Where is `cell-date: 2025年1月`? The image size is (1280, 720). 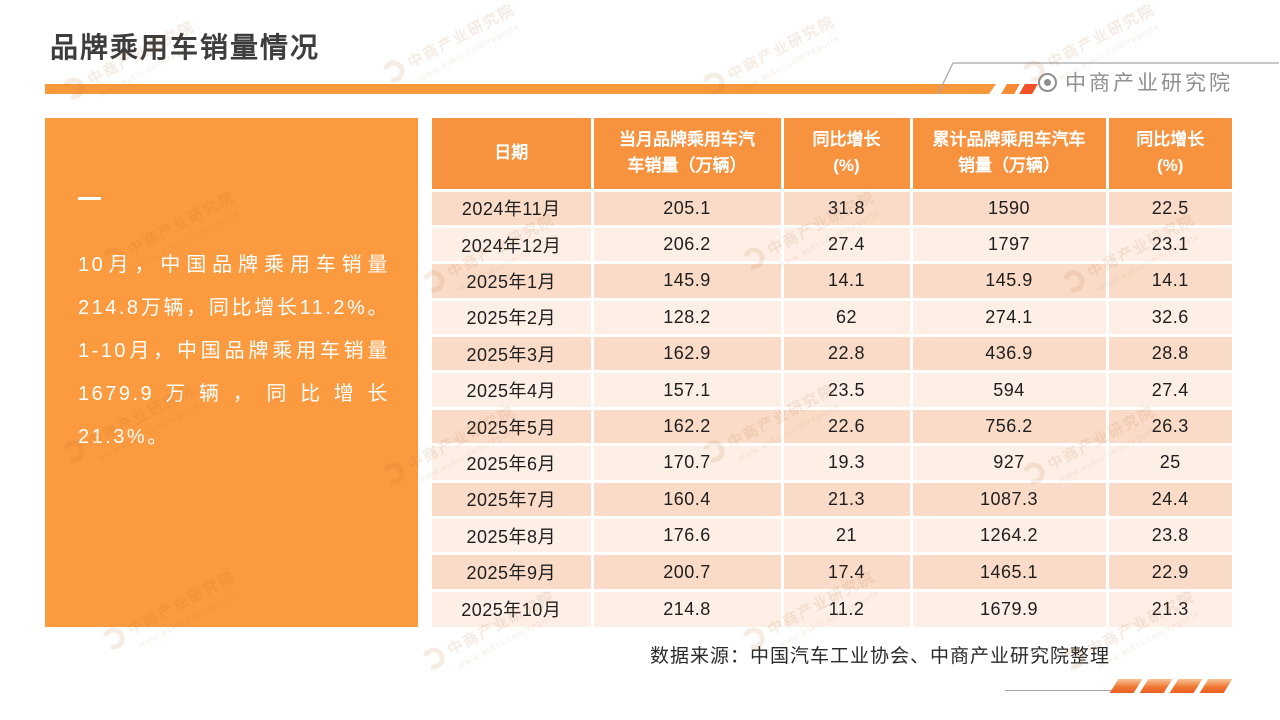 cell-date: 2025年1月 is located at coordinates (513, 281).